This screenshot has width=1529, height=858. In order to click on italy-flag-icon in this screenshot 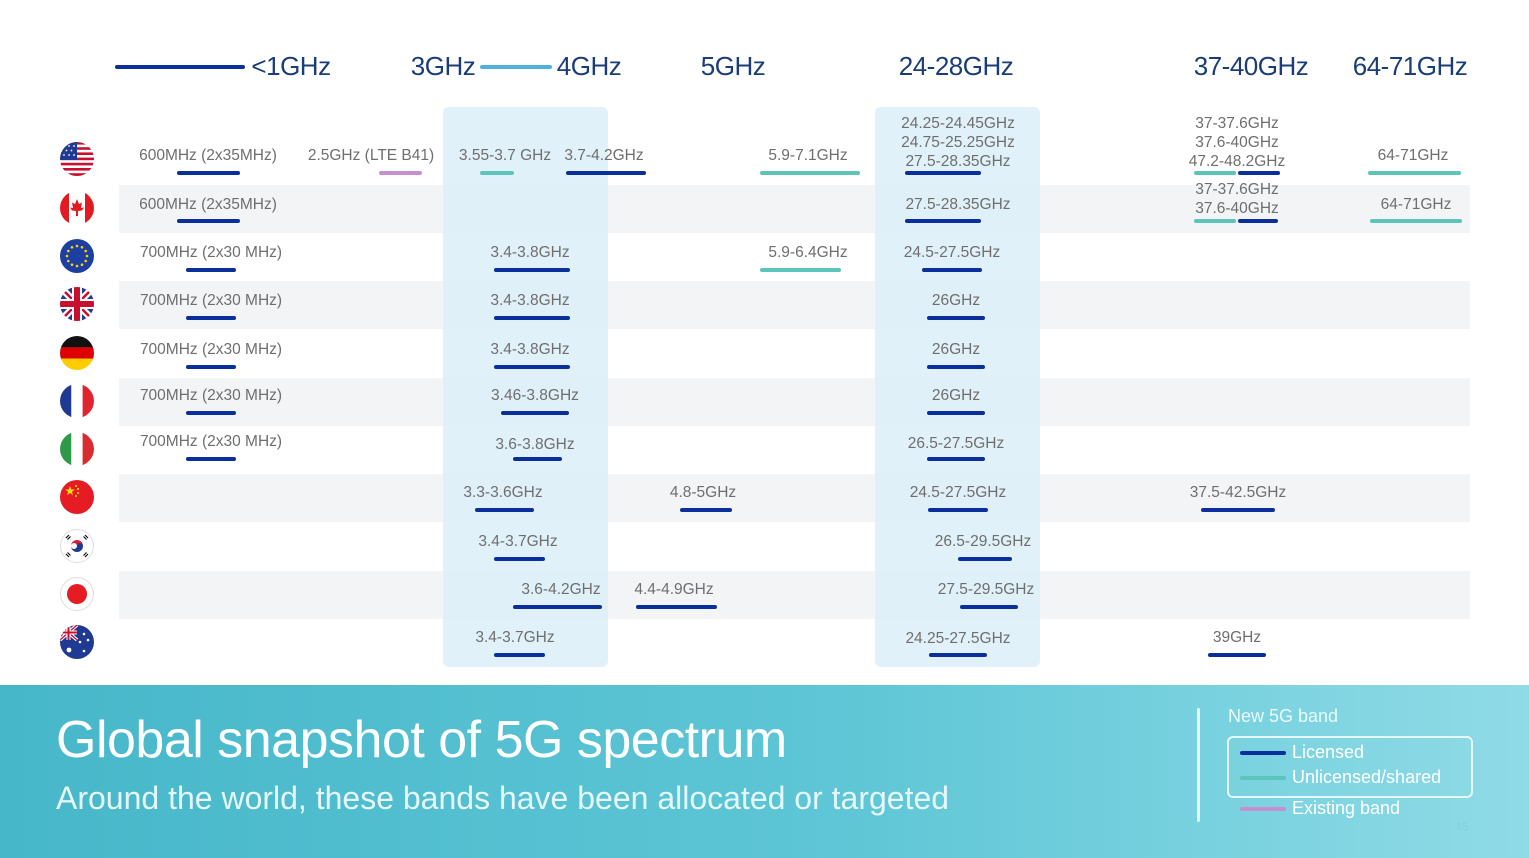, I will do `click(77, 449)`.